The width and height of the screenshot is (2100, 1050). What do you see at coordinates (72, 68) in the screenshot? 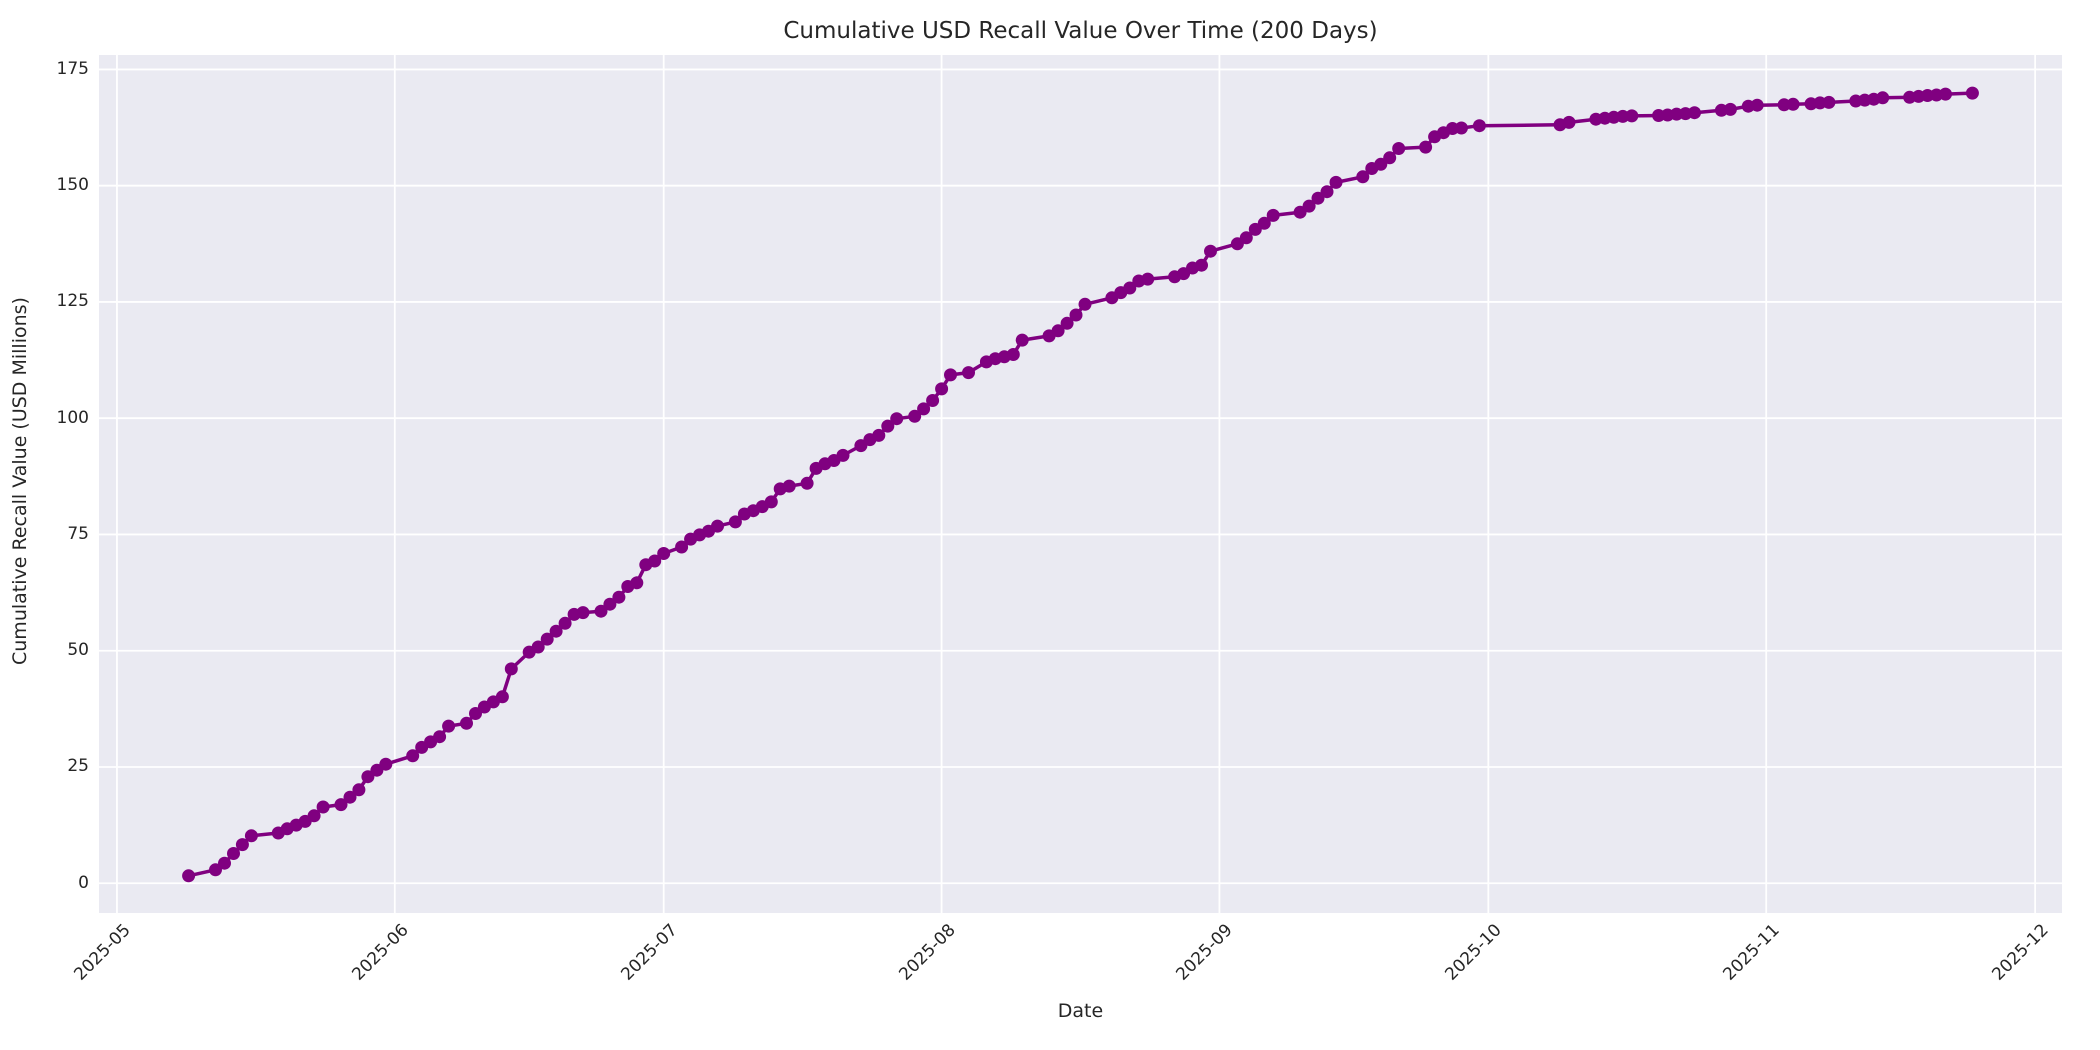
I see `y-tick-label: 175` at bounding box center [72, 68].